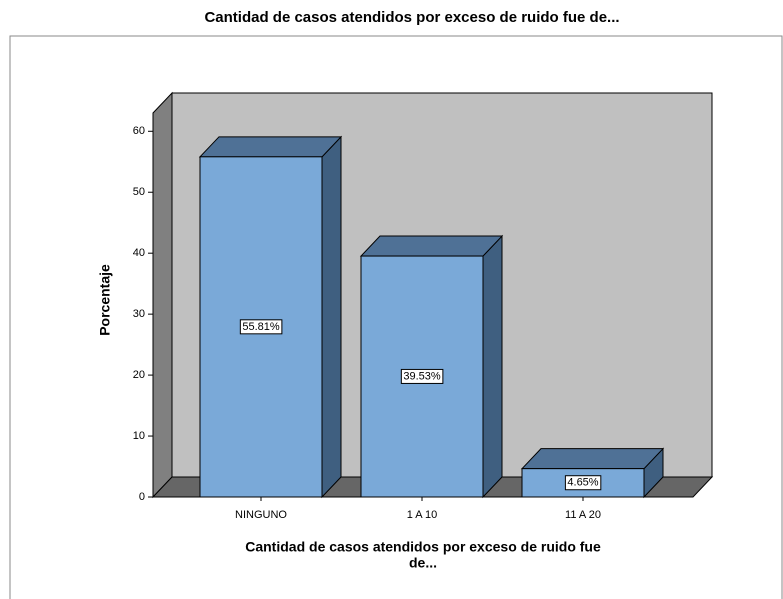 This screenshot has height=599, width=783. What do you see at coordinates (139, 436) in the screenshot?
I see `y-tick-label: 10` at bounding box center [139, 436].